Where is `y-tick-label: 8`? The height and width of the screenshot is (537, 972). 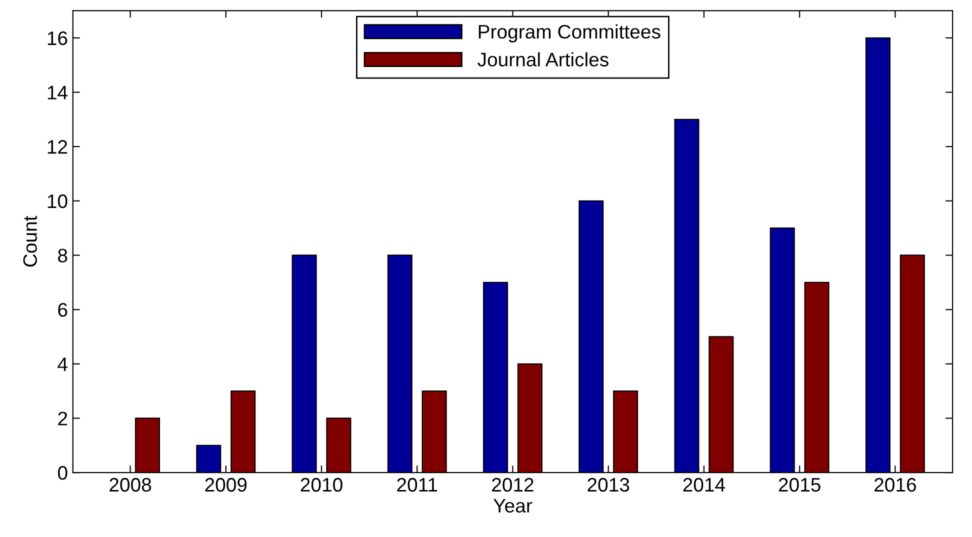 y-tick-label: 8 is located at coordinates (63, 255).